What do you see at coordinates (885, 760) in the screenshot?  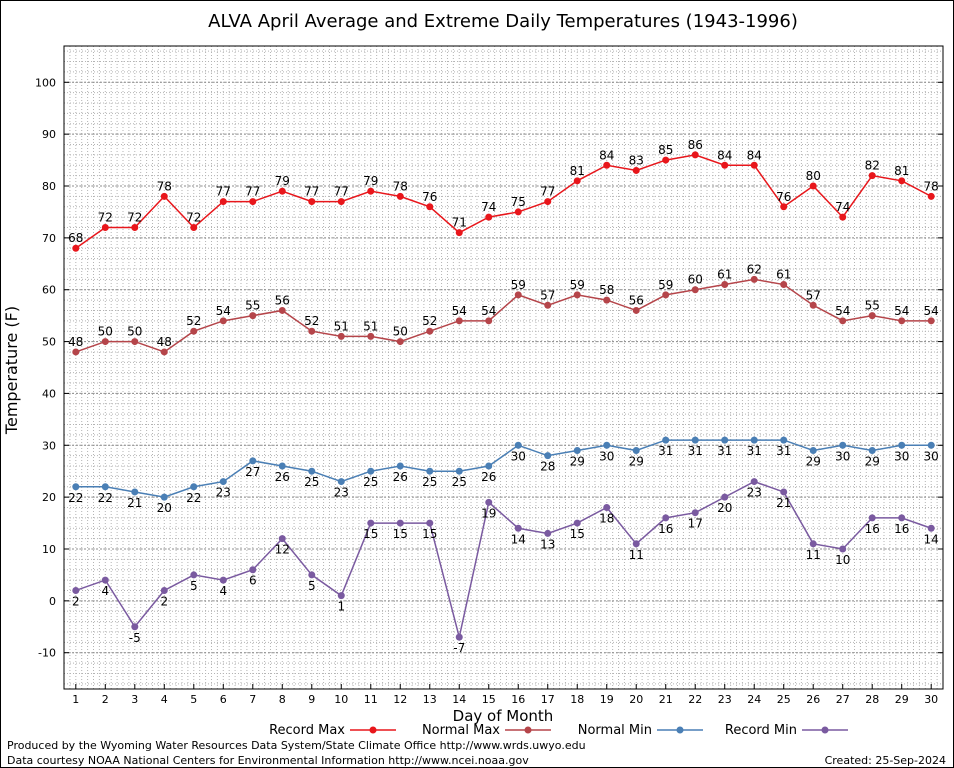 I see `footer-created-date: Created: 25-Sep-2024` at bounding box center [885, 760].